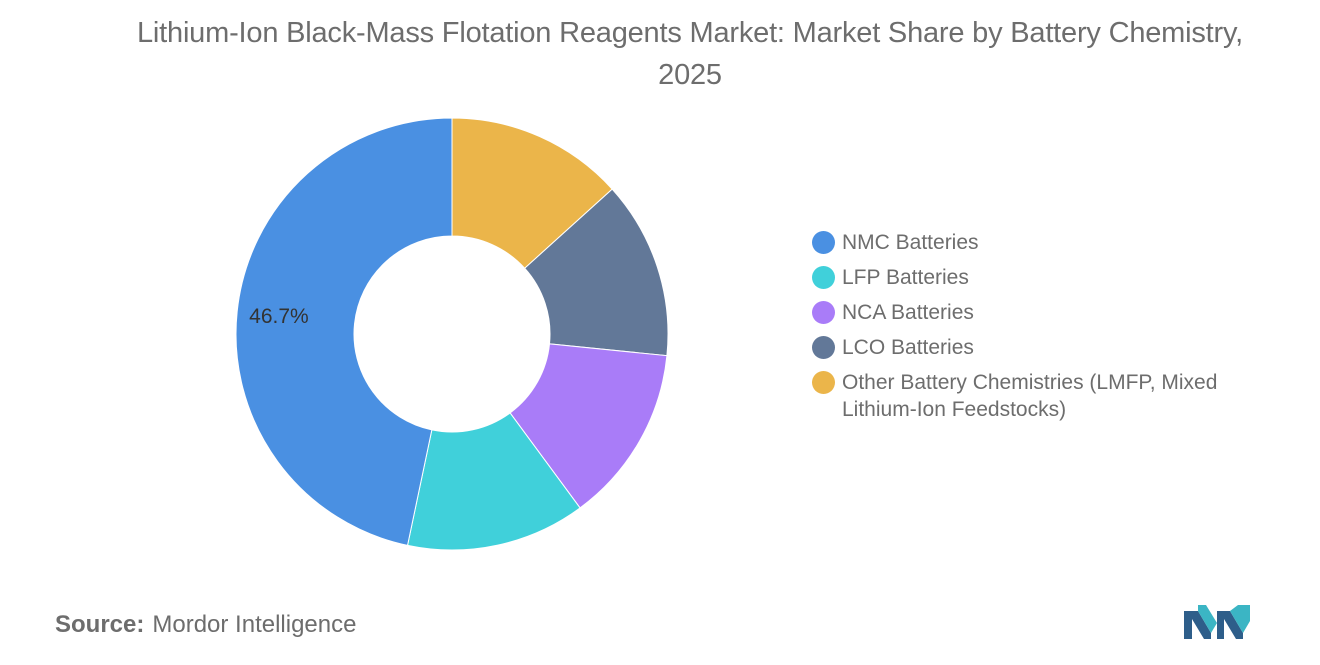 The height and width of the screenshot is (665, 1320). I want to click on legend-swatch-lfp, so click(823, 277).